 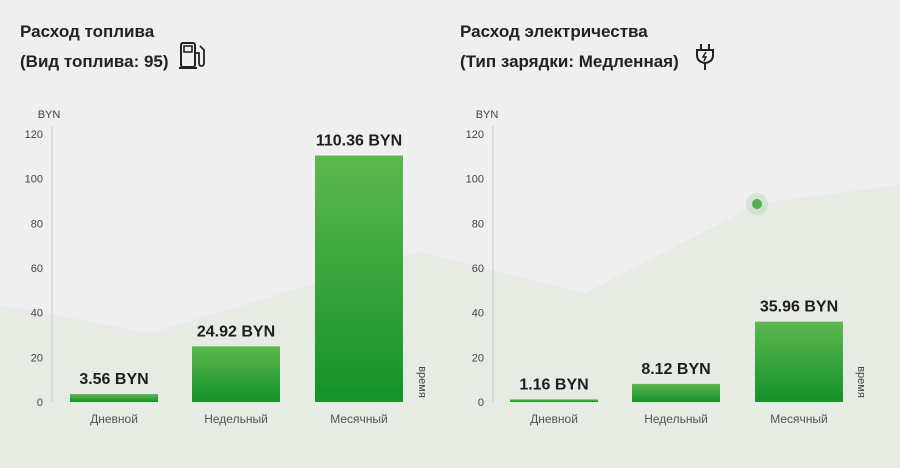 I want to click on fuel-title: Расход топлива, so click(x=87, y=31).